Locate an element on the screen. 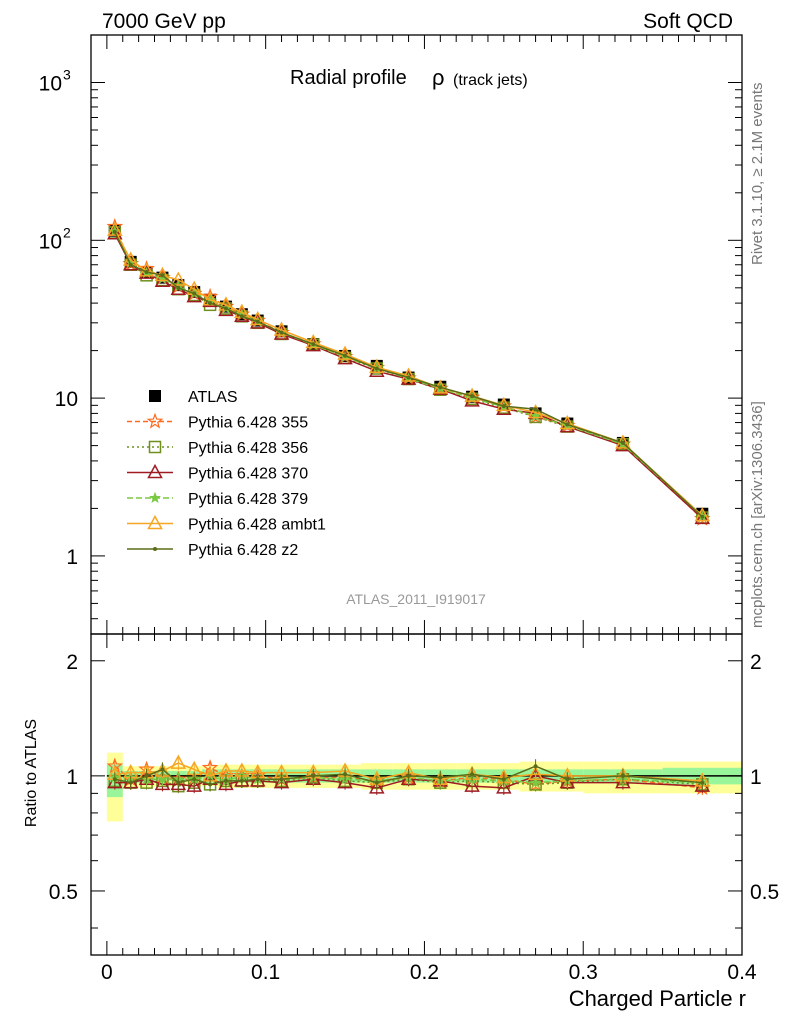 The image size is (786, 1024). y-tick-label: 1 is located at coordinates (72, 557).